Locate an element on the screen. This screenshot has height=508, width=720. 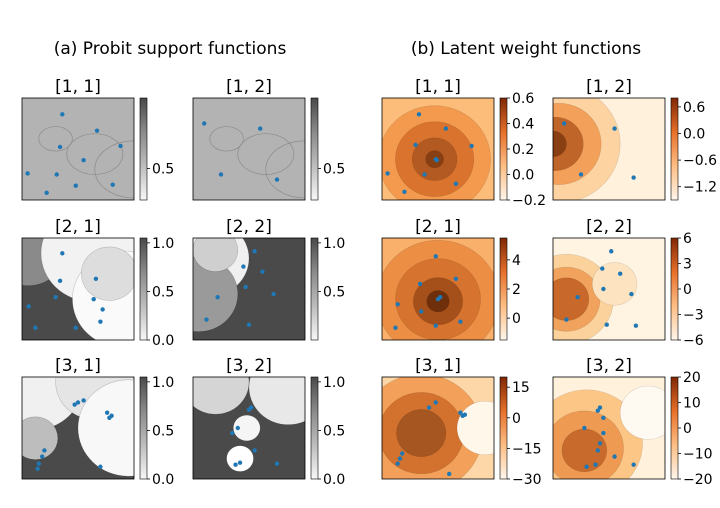
colorbar-tick-label: −3 is located at coordinates (693, 316).